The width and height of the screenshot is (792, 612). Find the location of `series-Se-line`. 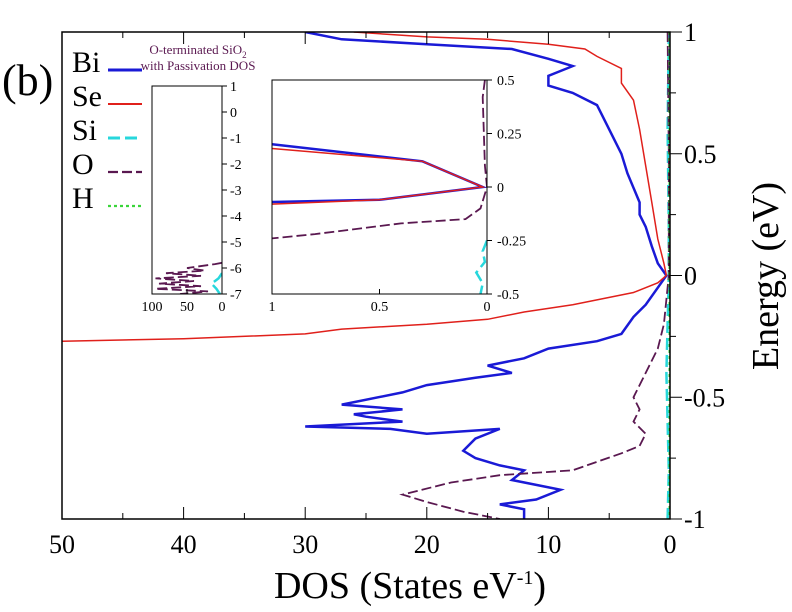

series-Se-line is located at coordinates (379, 176).